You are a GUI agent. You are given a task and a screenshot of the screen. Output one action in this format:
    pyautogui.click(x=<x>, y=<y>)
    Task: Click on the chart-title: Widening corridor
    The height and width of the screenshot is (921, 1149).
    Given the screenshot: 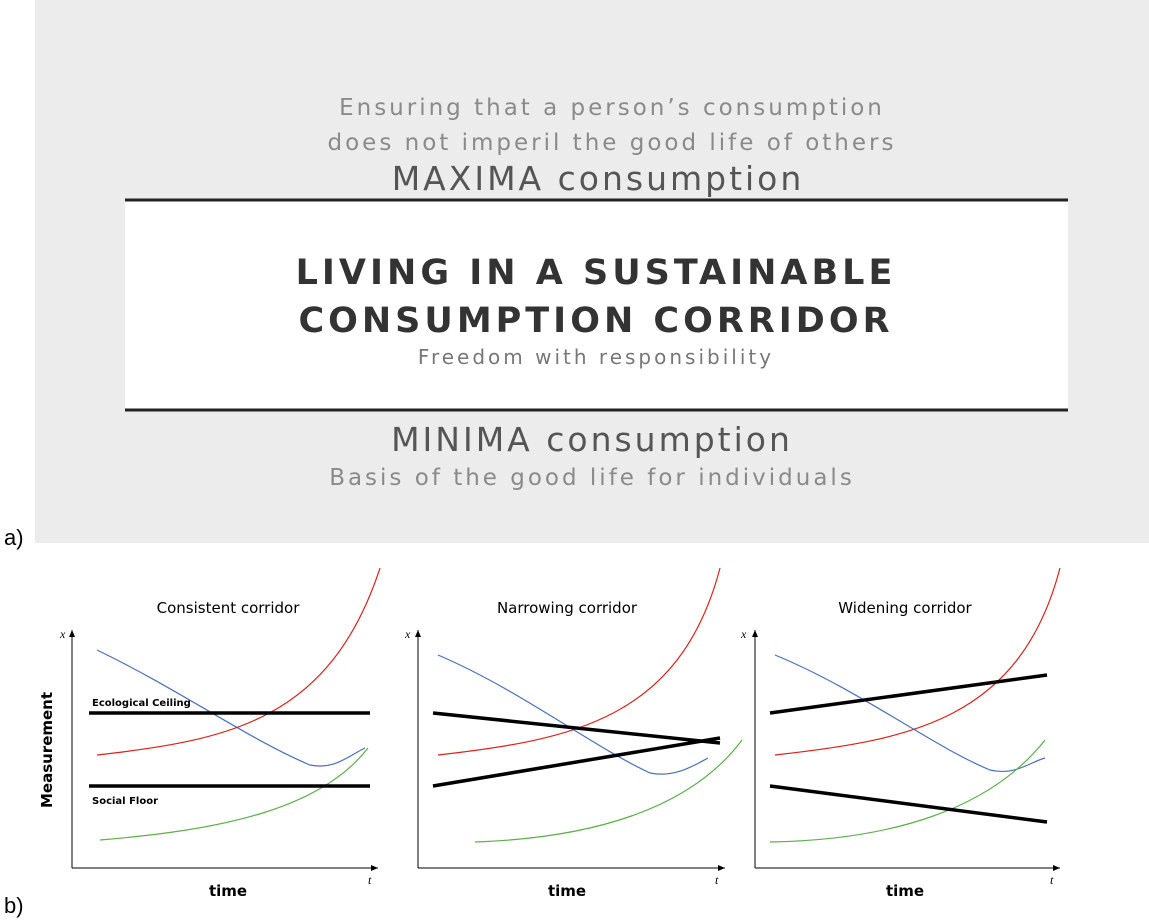 What is the action you would take?
    pyautogui.click(x=905, y=608)
    